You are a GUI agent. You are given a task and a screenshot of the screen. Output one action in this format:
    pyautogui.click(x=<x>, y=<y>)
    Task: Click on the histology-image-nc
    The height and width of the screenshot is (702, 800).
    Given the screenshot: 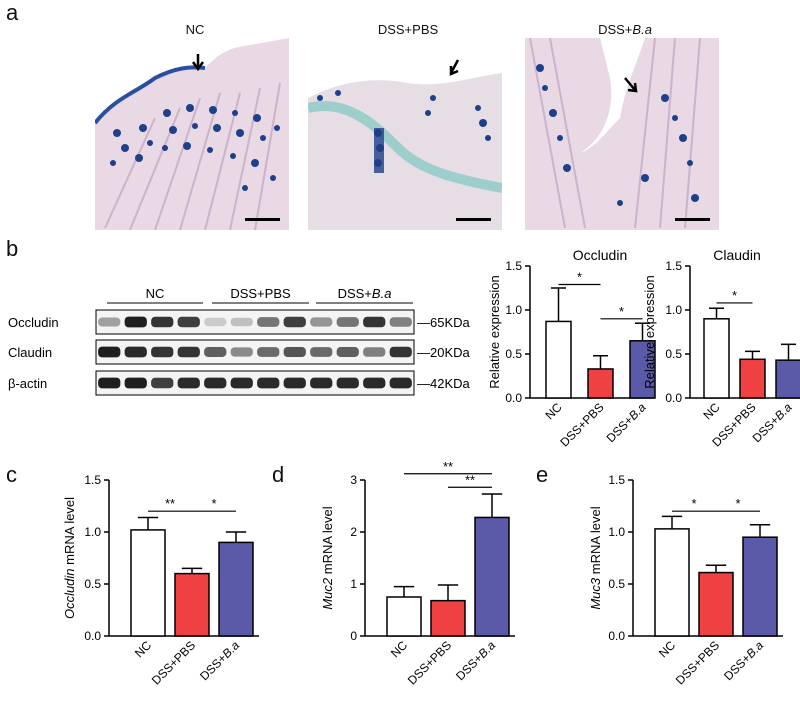 What is the action you would take?
    pyautogui.click(x=192, y=134)
    